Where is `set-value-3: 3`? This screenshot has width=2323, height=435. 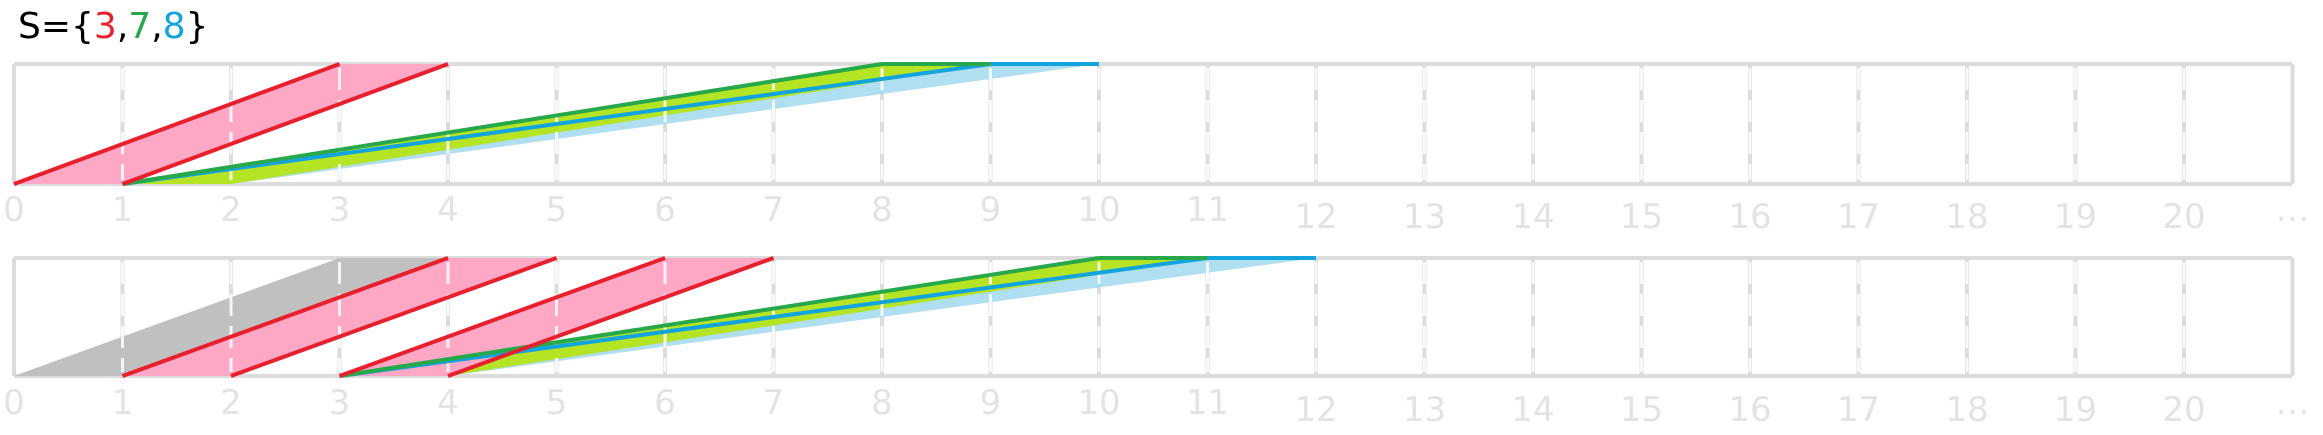 set-value-3: 3 is located at coordinates (105, 26).